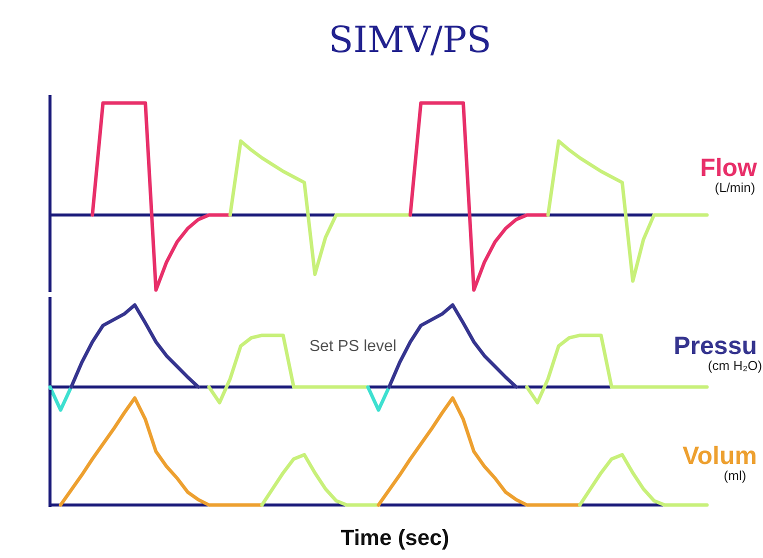 The width and height of the screenshot is (763, 558). Describe the element at coordinates (729, 168) in the screenshot. I see `y-axis-title: Flow` at that location.